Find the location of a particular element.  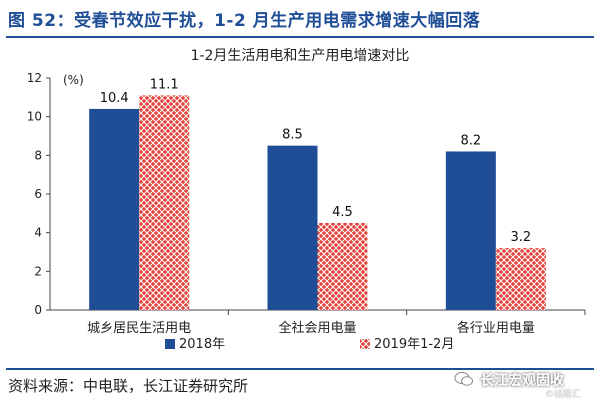

footer-divider is located at coordinates (300, 369).